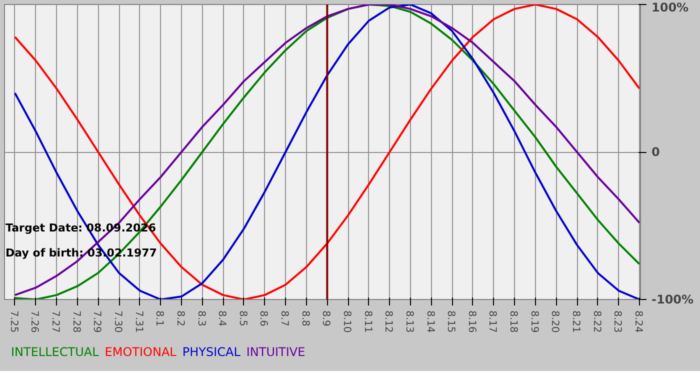  I want to click on x-tick-label: 7.31, so click(138, 321).